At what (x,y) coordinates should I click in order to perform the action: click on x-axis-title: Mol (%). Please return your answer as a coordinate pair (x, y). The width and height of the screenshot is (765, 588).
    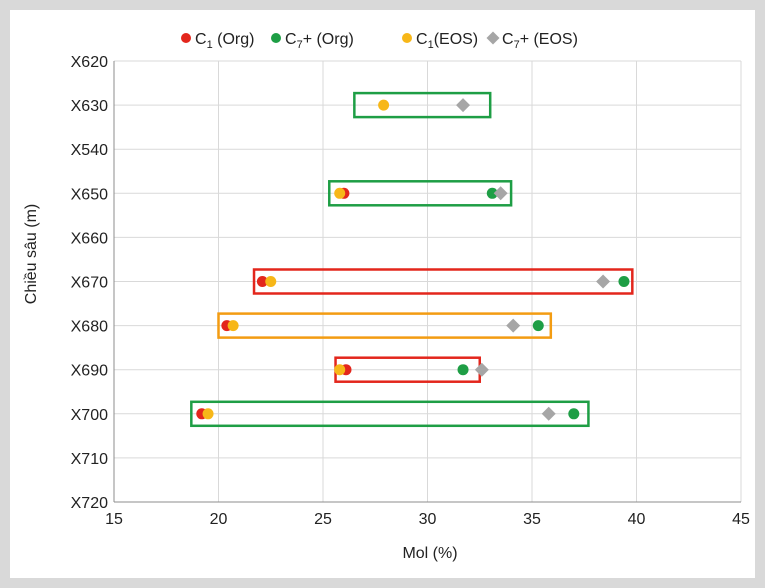
    Looking at the image, I should click on (429, 553).